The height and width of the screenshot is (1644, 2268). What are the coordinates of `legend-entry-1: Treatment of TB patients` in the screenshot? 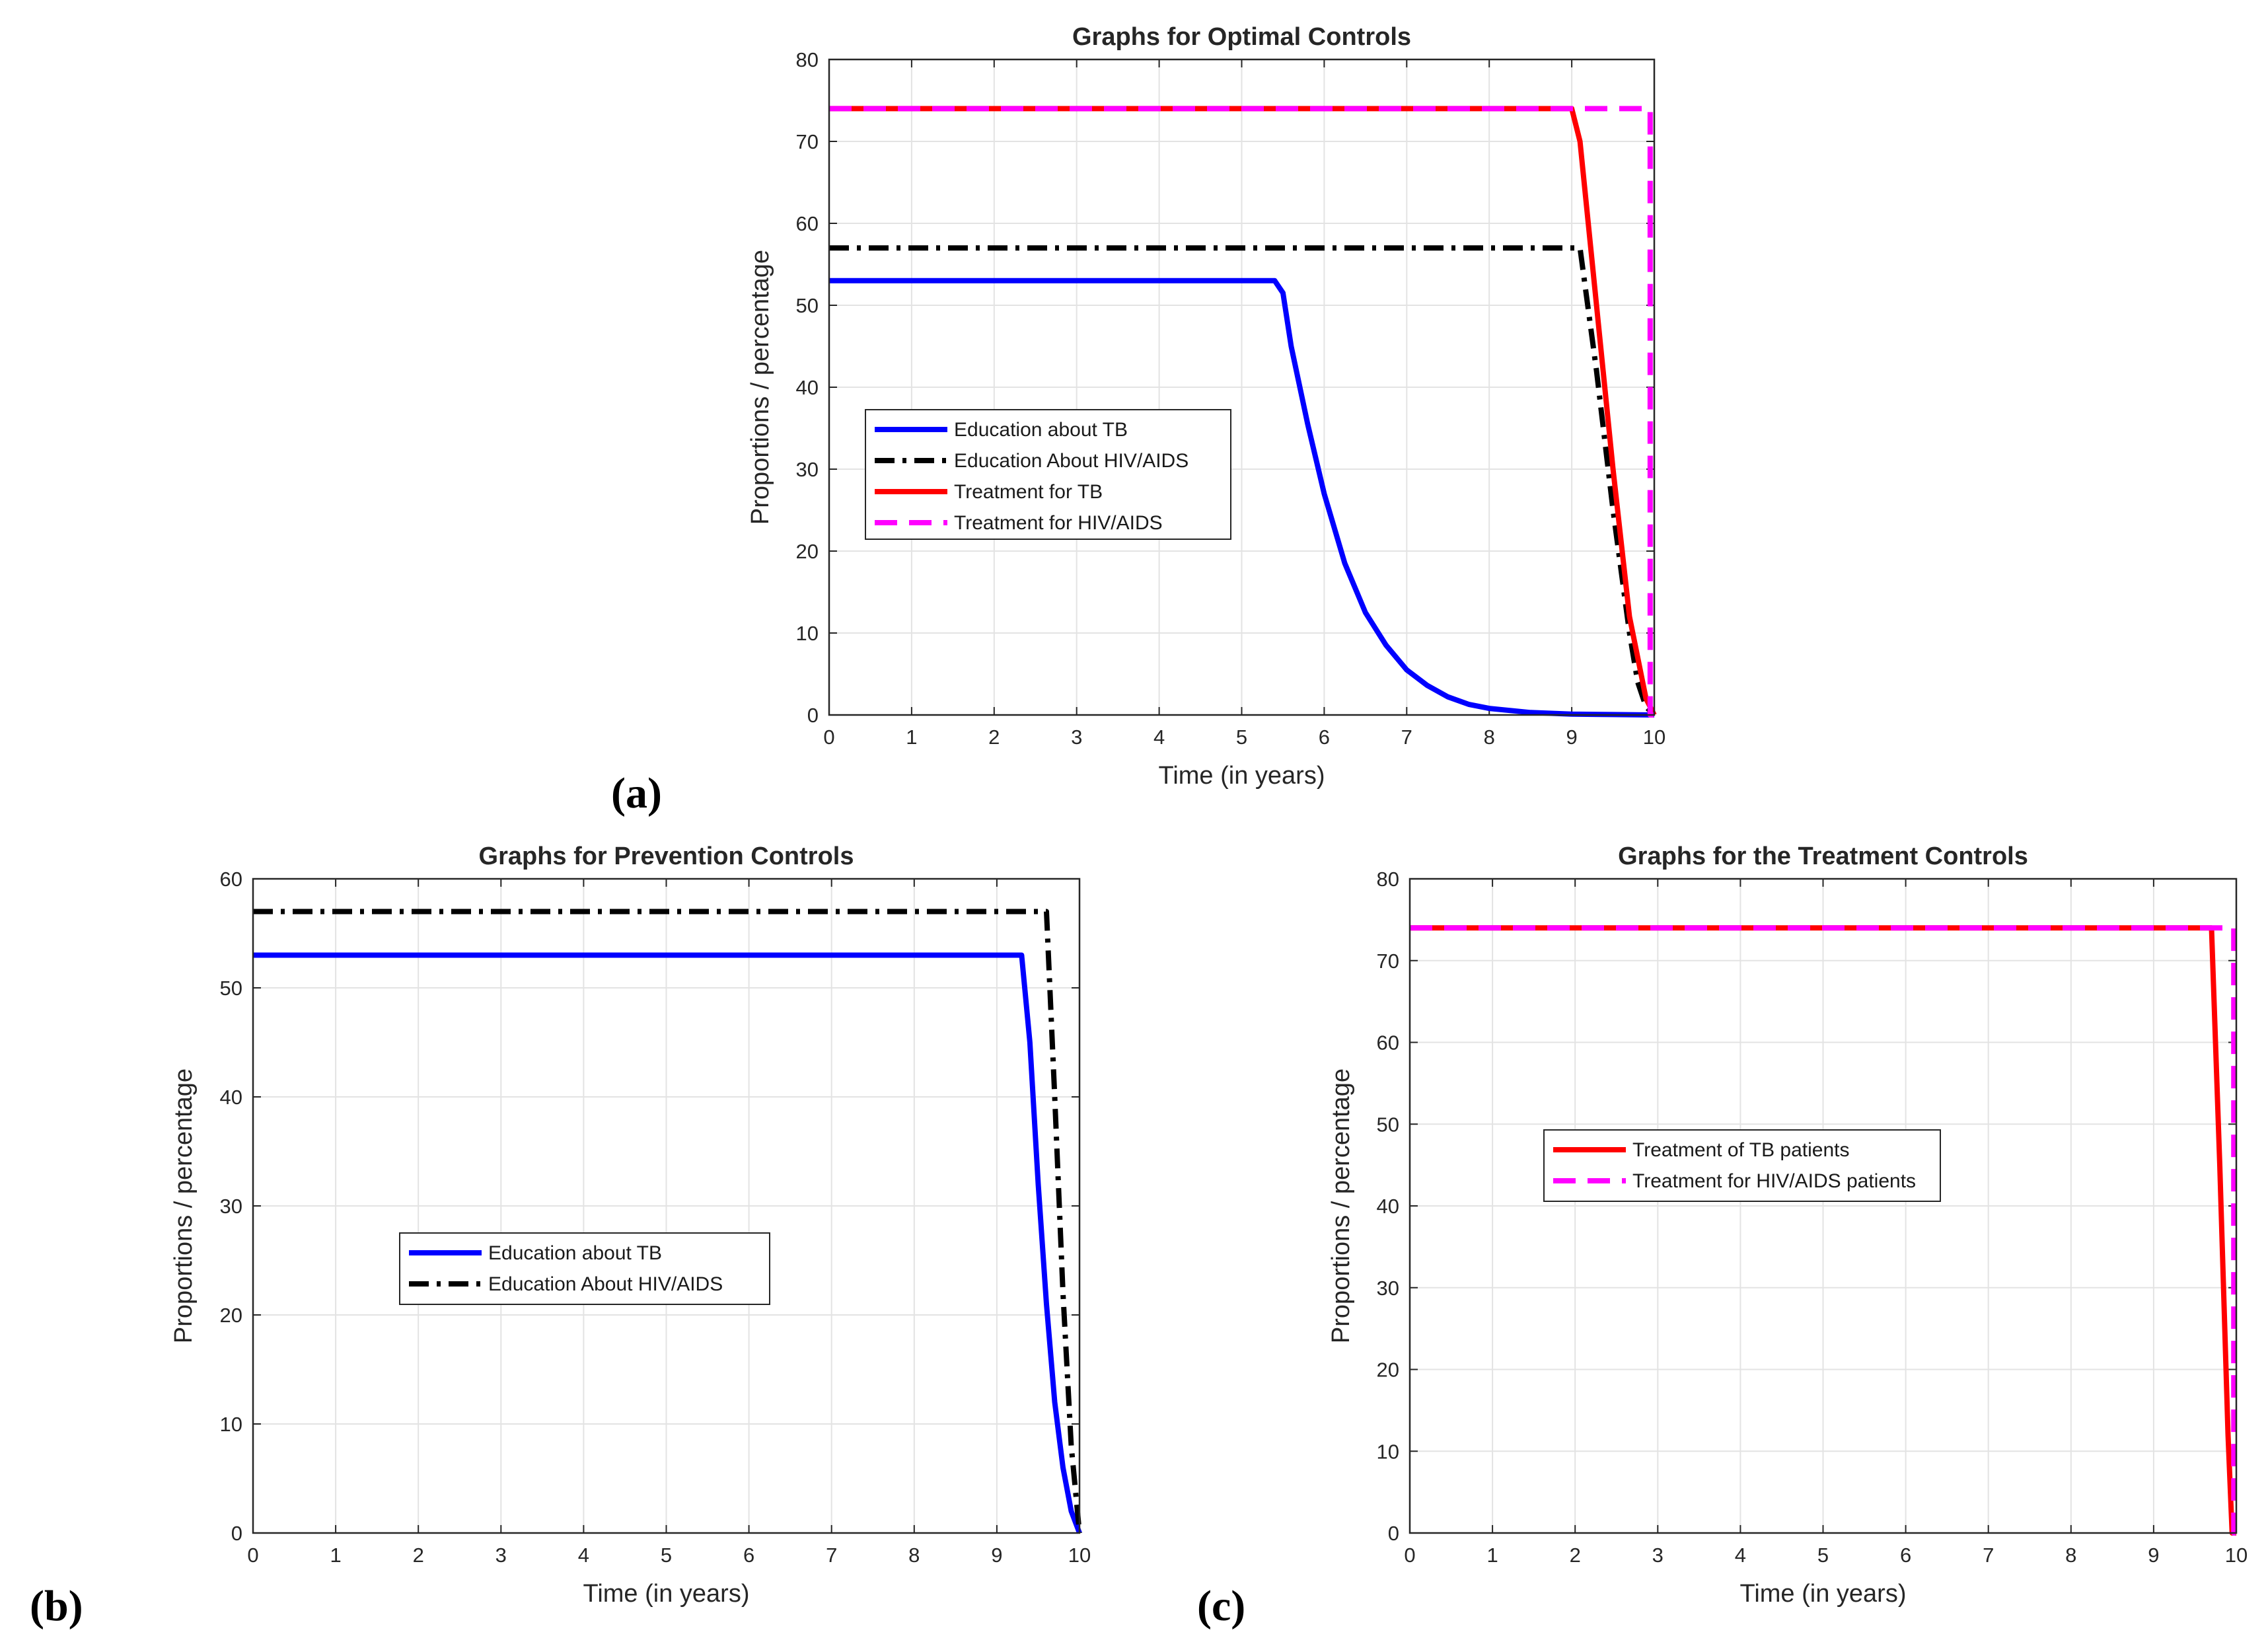 It's located at (1741, 1150).